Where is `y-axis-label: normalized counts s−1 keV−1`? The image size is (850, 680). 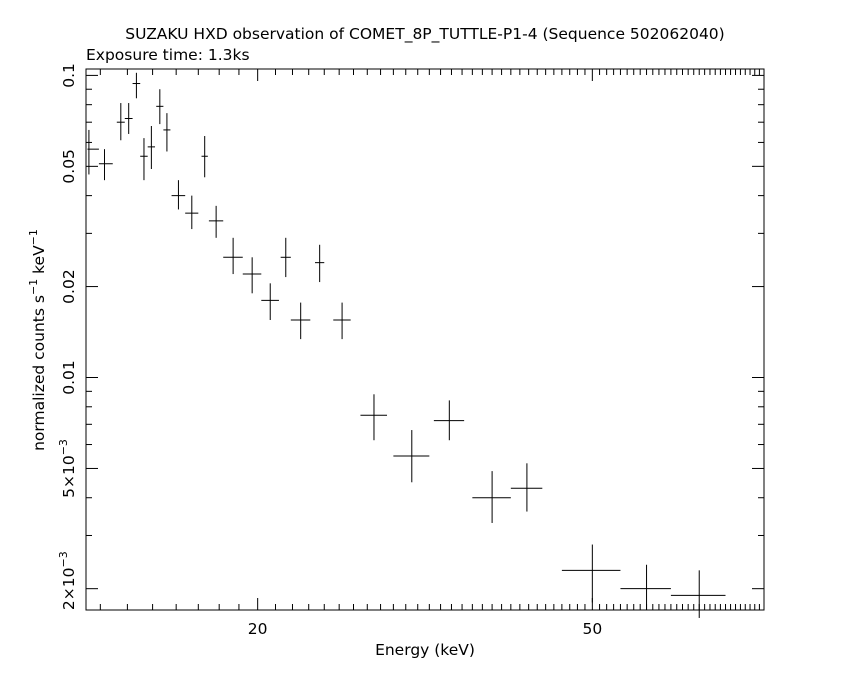
y-axis-label: normalized counts s−1 keV−1 is located at coordinates (37, 340).